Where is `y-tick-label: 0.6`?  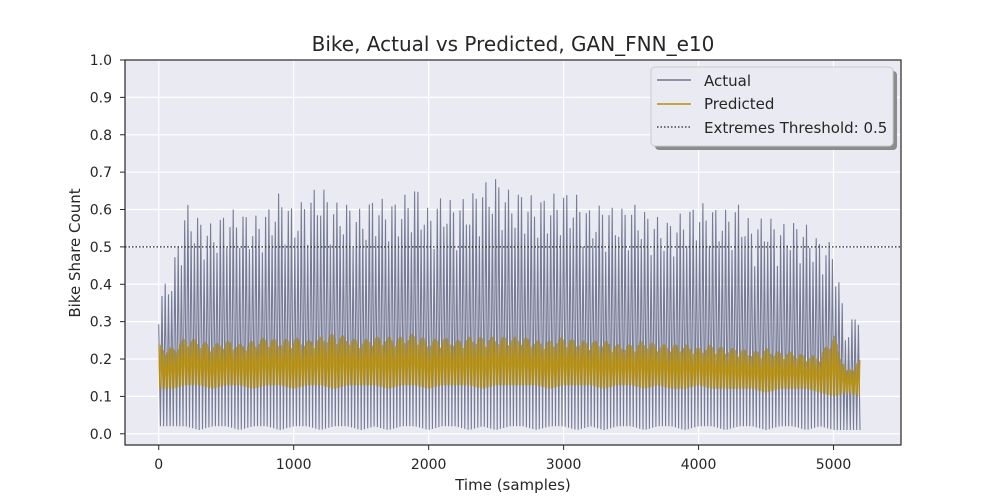 y-tick-label: 0.6 is located at coordinates (101, 211).